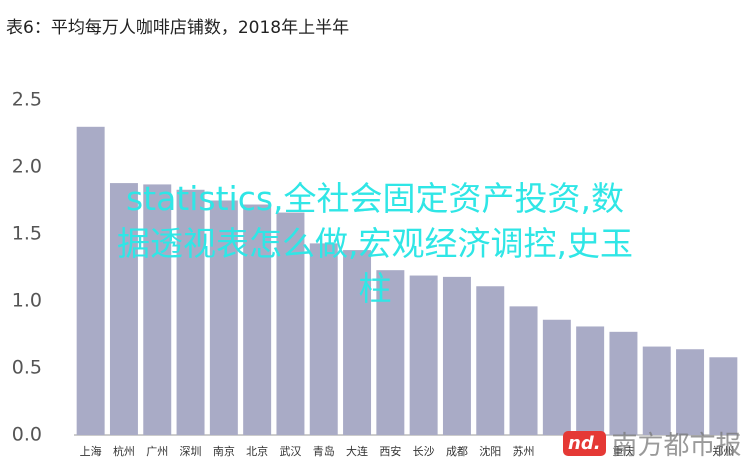 Image resolution: width=750 pixels, height=474 pixels. What do you see at coordinates (27, 234) in the screenshot?
I see `y-tick-label: 1.5` at bounding box center [27, 234].